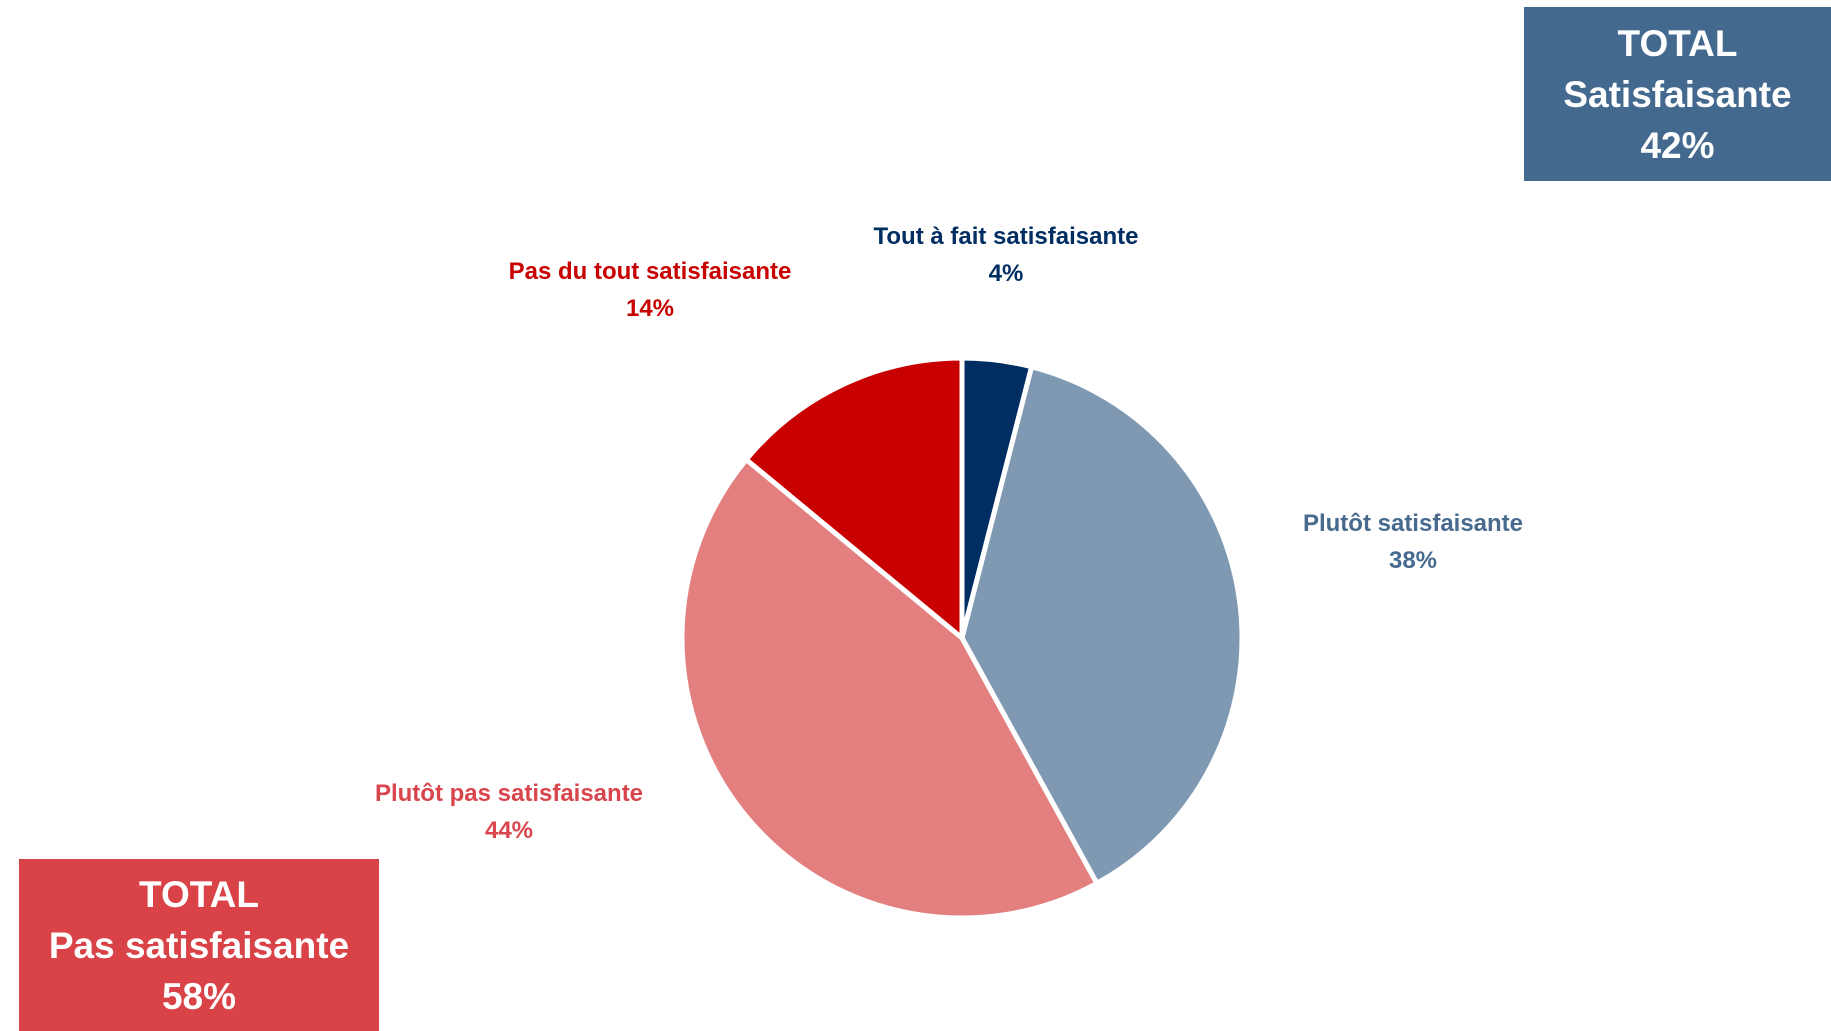 The height and width of the screenshot is (1031, 1831). What do you see at coordinates (650, 308) in the screenshot?
I see `label-pas-du-tout-value: 14%` at bounding box center [650, 308].